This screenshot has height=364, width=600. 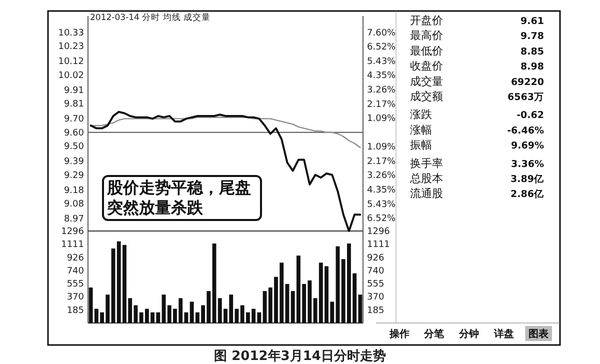 I want to click on category-label: 开盘价, so click(x=426, y=20).